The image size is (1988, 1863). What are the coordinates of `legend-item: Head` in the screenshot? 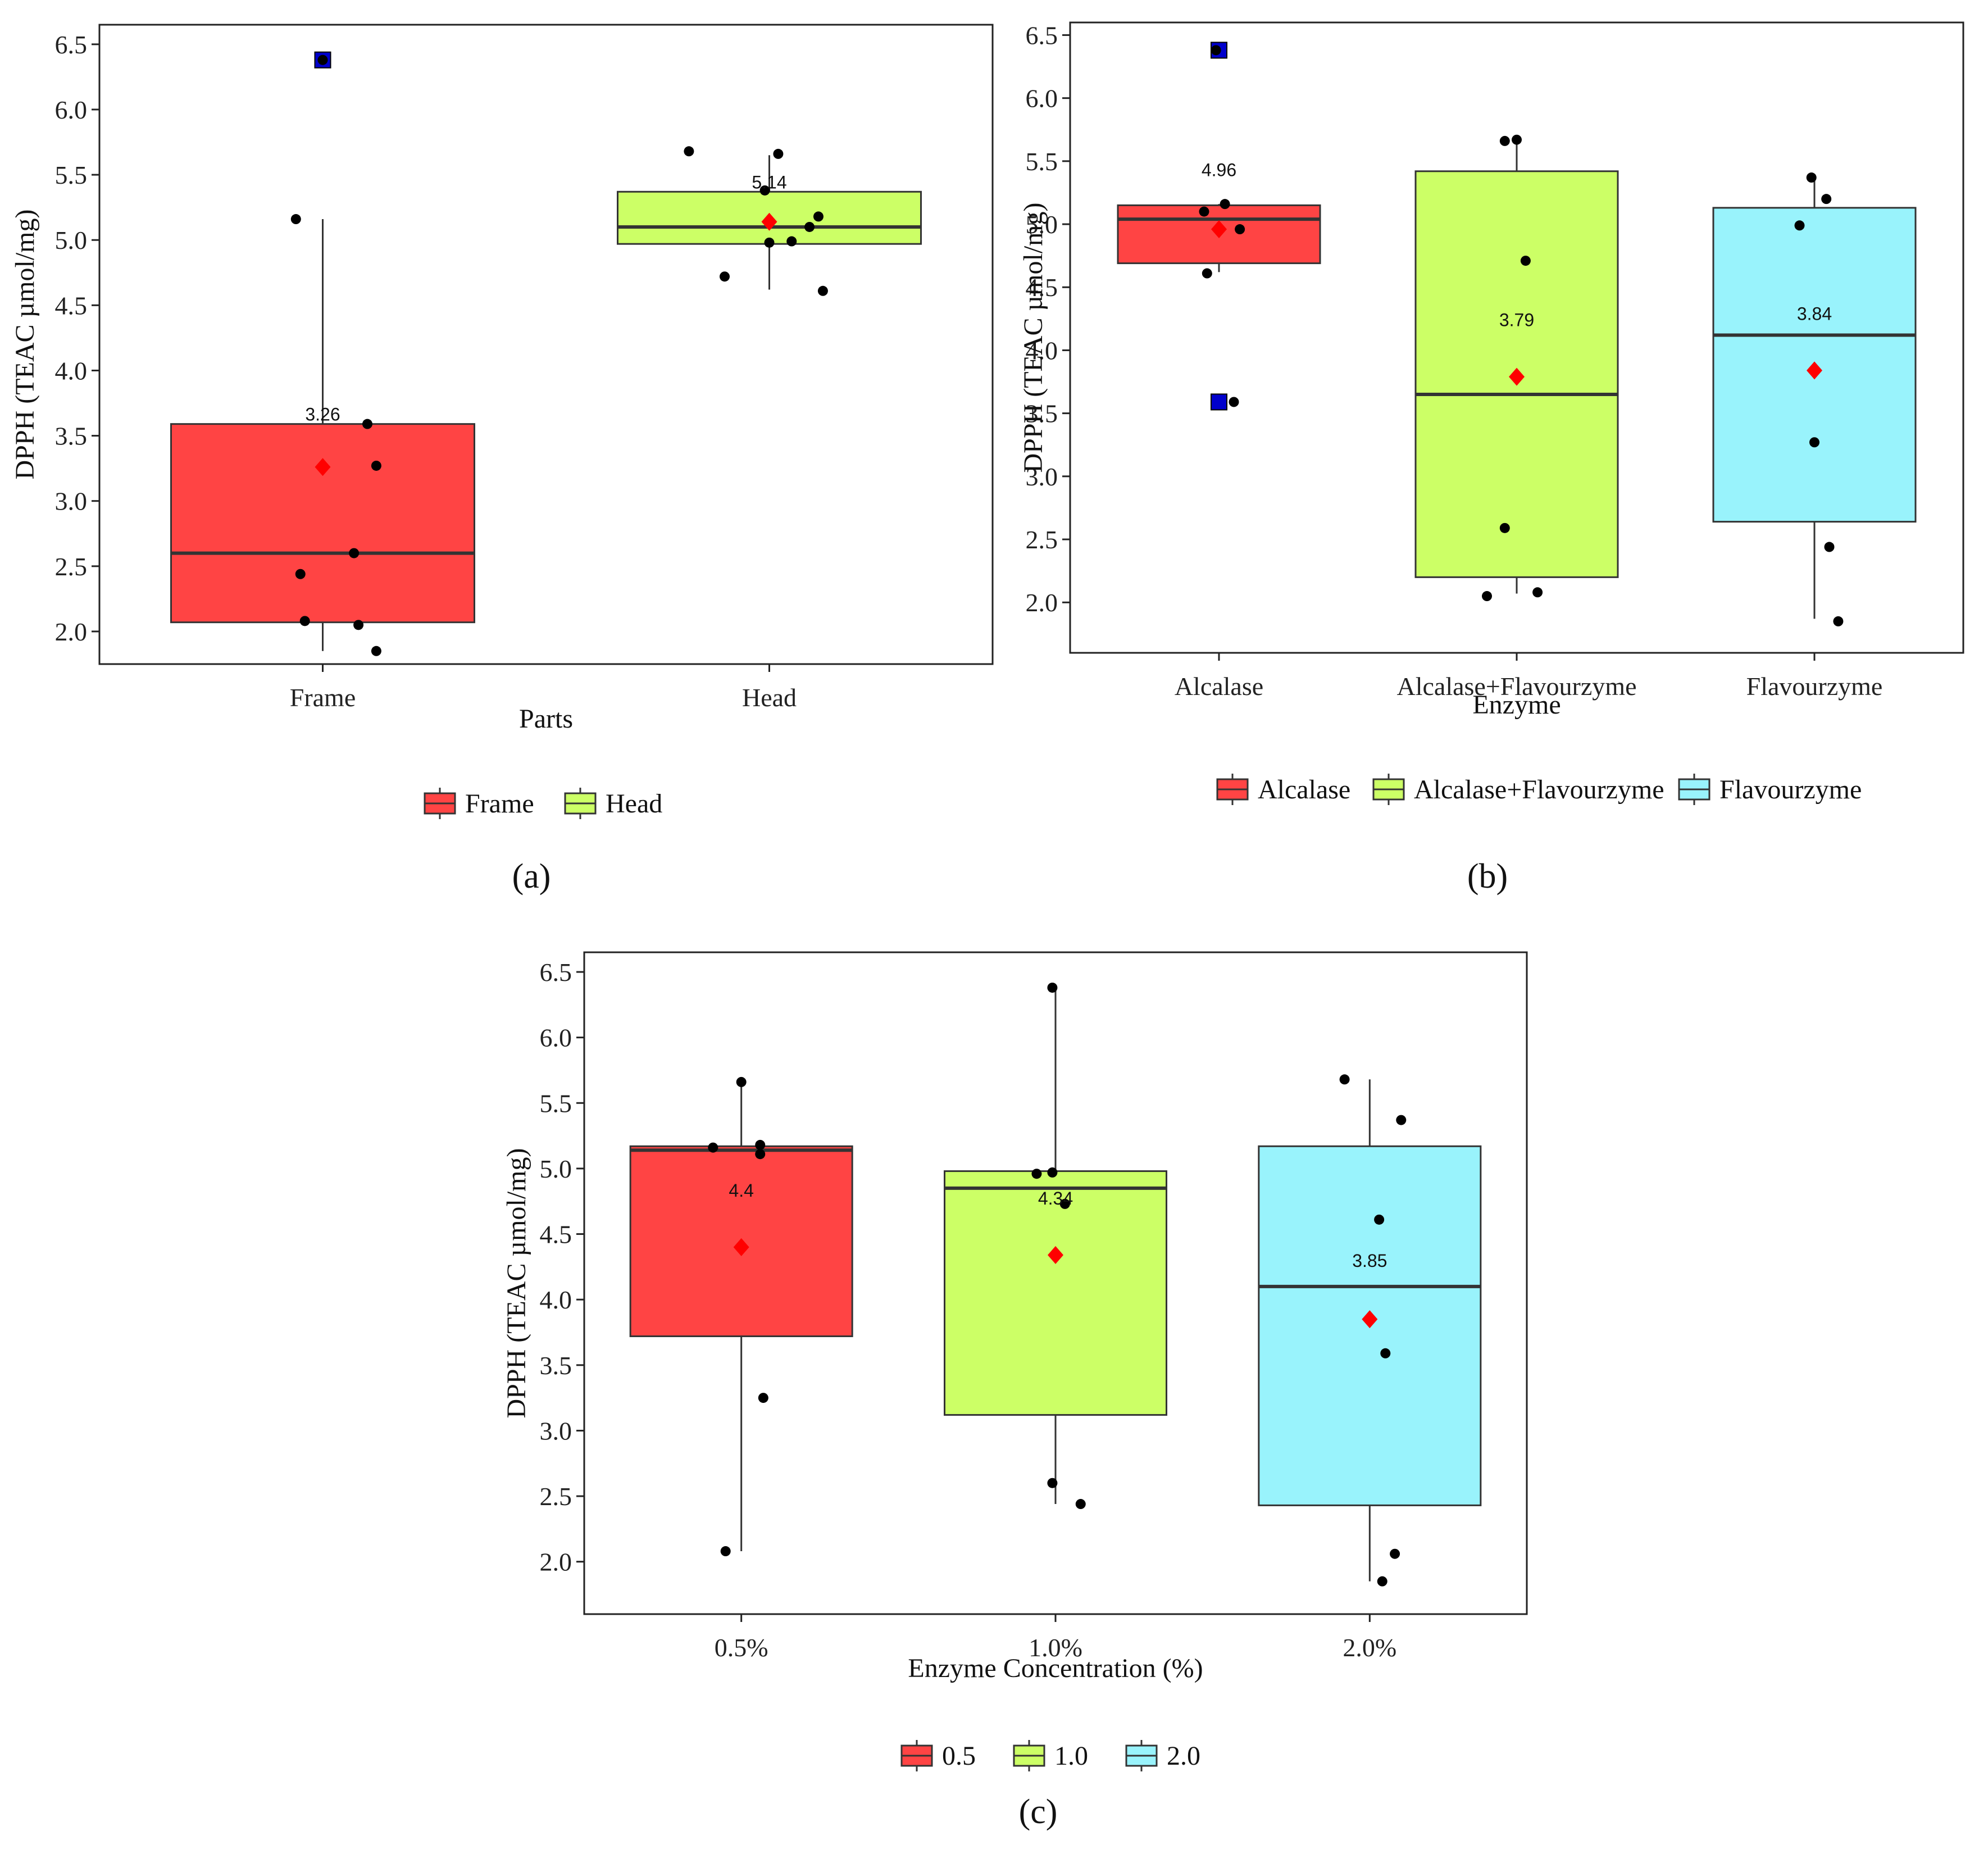 It's located at (613, 803).